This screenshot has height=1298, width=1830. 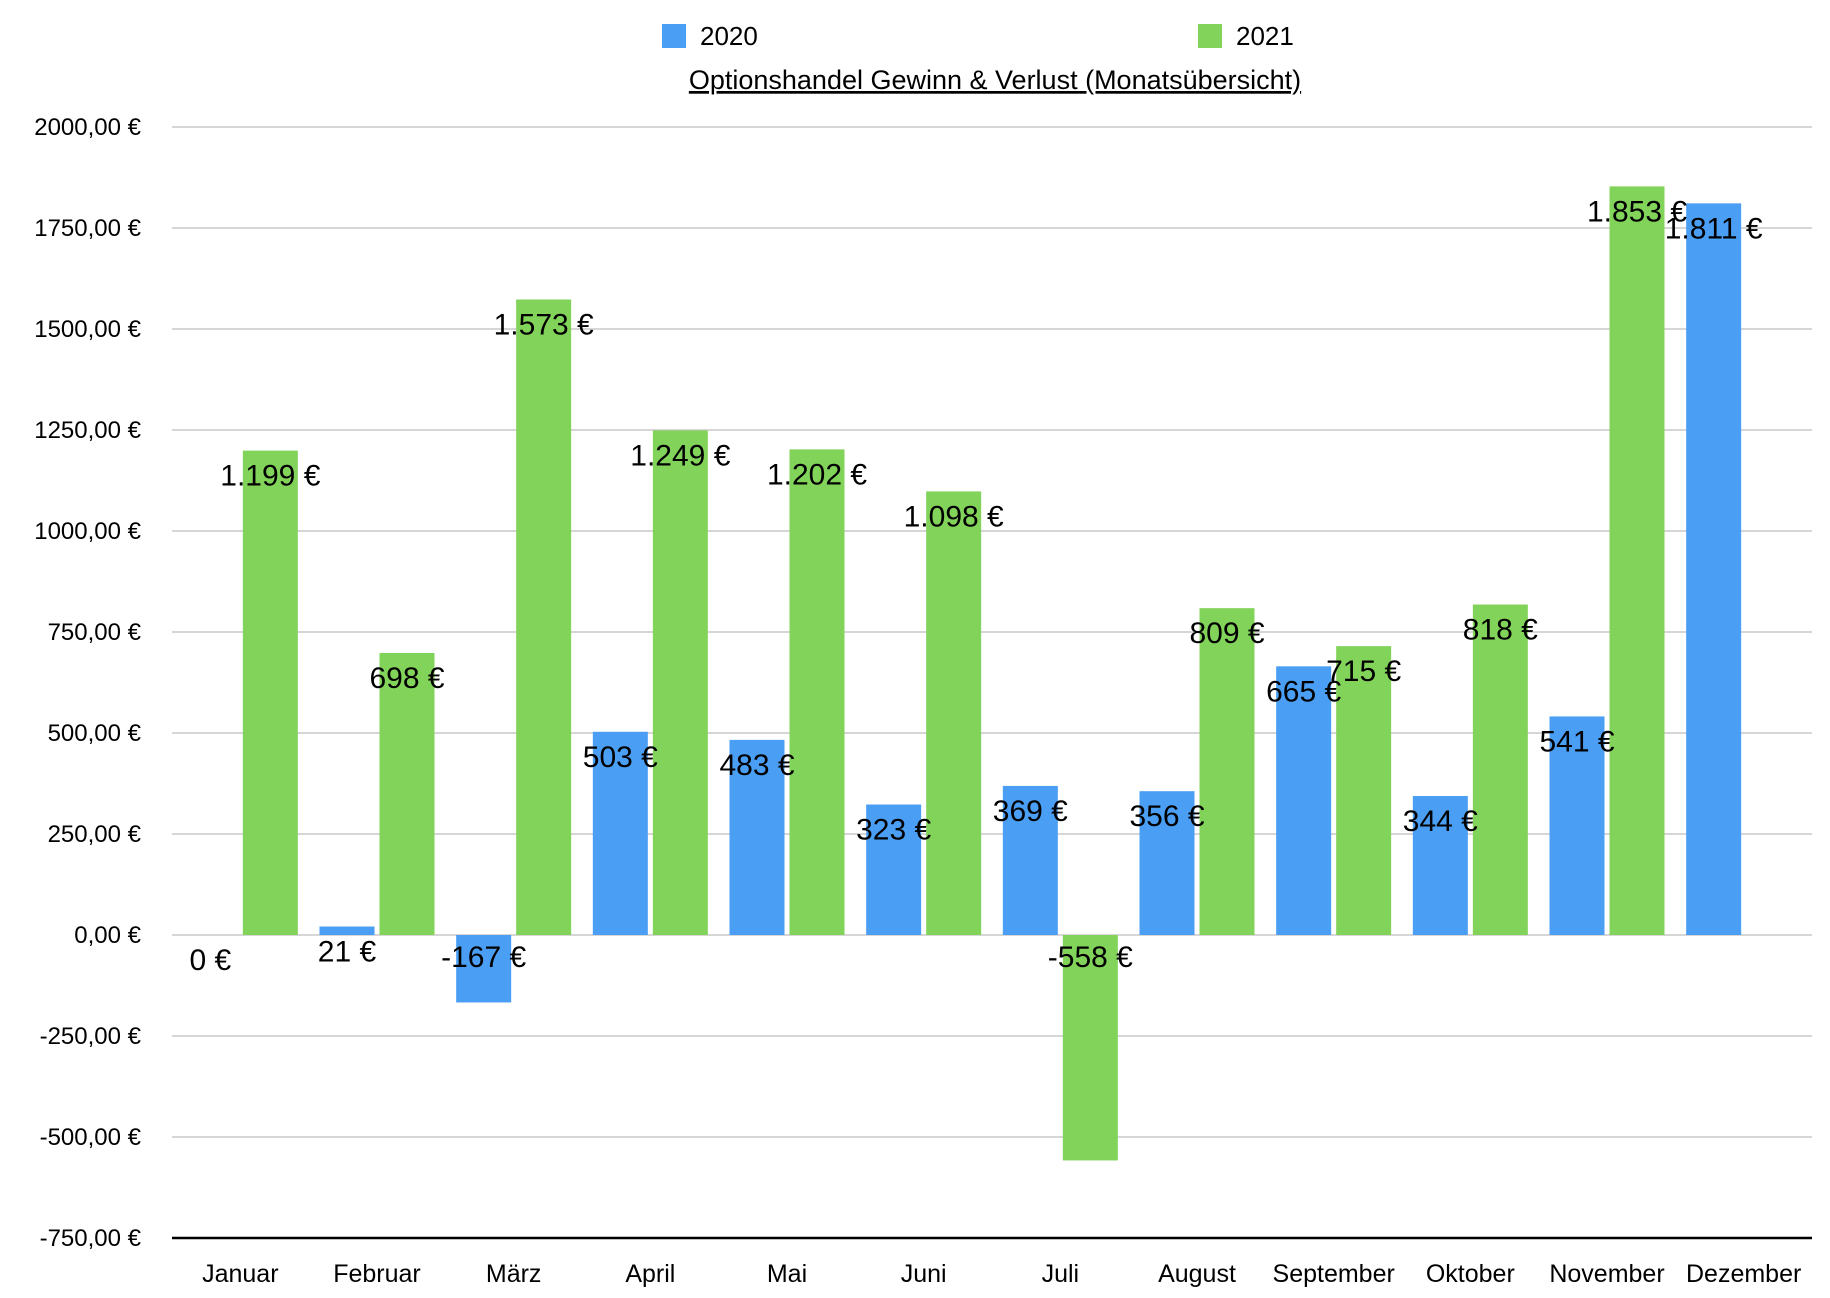 What do you see at coordinates (1227, 771) in the screenshot?
I see `bar-2021-august` at bounding box center [1227, 771].